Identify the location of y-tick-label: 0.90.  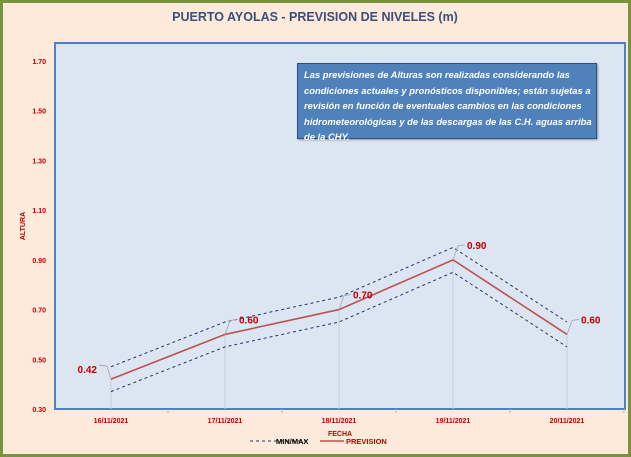
(39, 261).